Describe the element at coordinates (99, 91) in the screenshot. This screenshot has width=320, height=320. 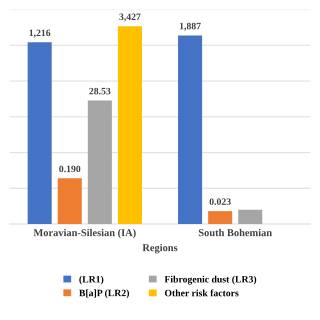
I see `data-label: 28.53` at that location.